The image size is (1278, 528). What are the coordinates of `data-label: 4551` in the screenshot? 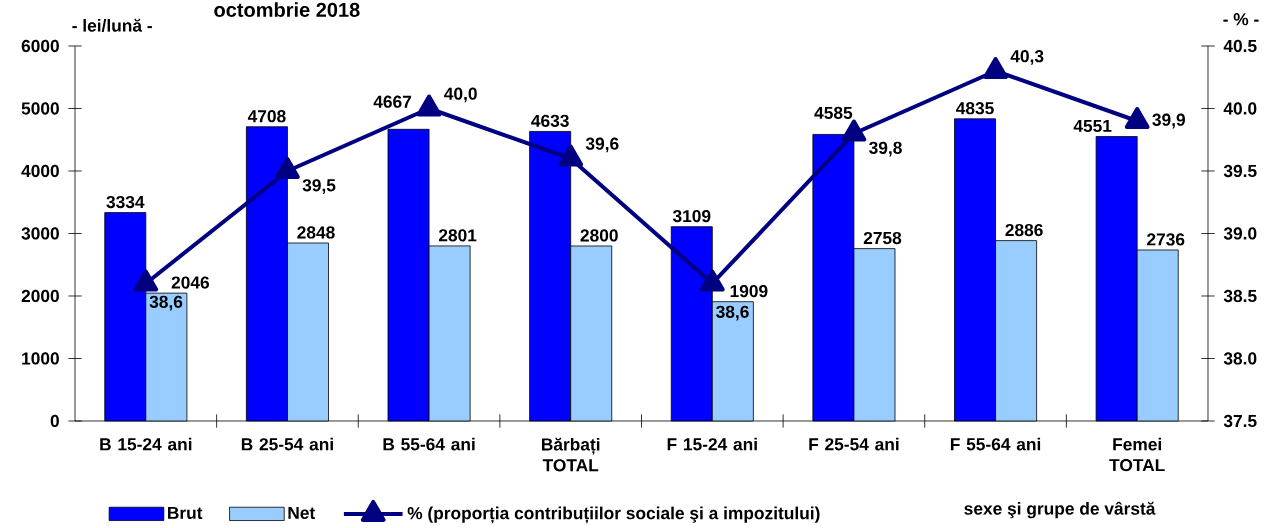 It's located at (1092, 126).